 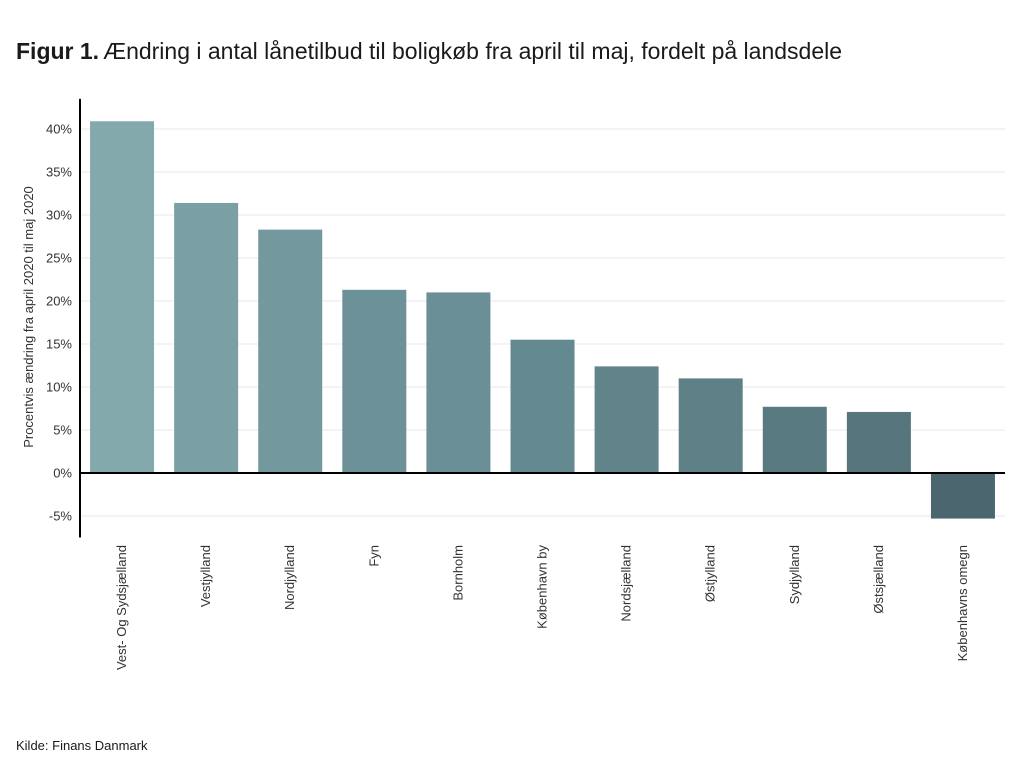 I want to click on x-tick-label: Vest- Og Sydsjælland, so click(x=121, y=607).